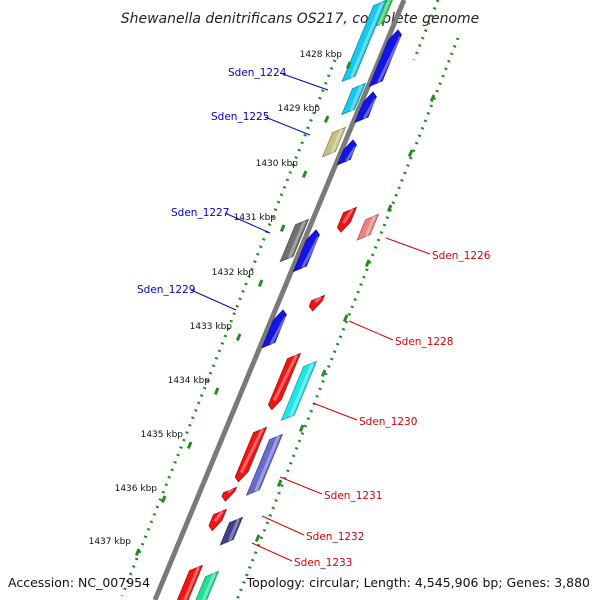 This screenshot has height=600, width=600. I want to click on tick-label: 1434 kbp, so click(189, 381).